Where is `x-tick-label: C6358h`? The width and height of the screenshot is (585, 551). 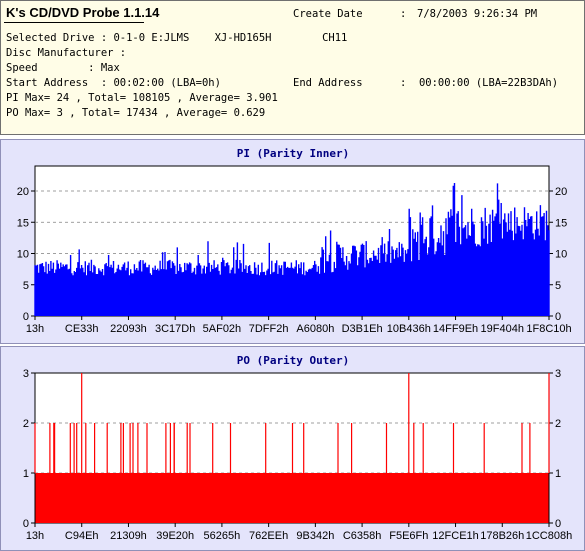 x-tick-label: C6358h is located at coordinates (362, 536).